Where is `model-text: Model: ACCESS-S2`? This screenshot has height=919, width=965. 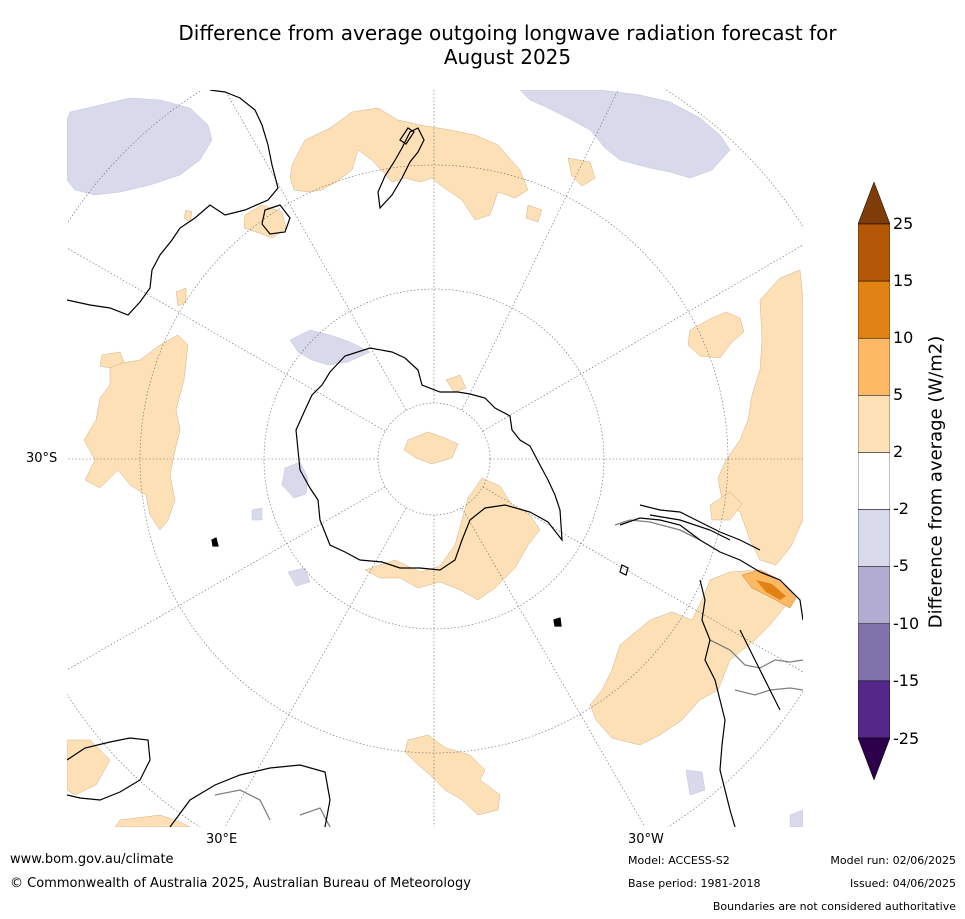 model-text: Model: ACCESS-S2 is located at coordinates (679, 860).